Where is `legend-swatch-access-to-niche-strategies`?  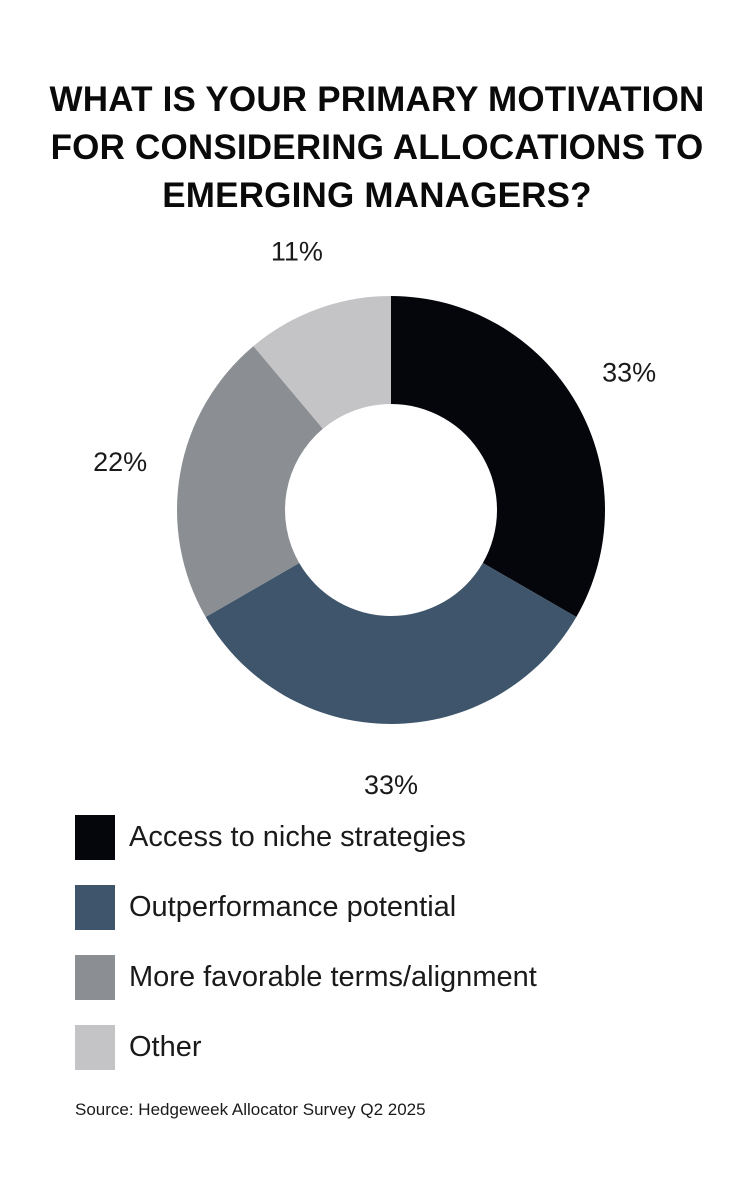
legend-swatch-access-to-niche-strategies is located at coordinates (95, 837).